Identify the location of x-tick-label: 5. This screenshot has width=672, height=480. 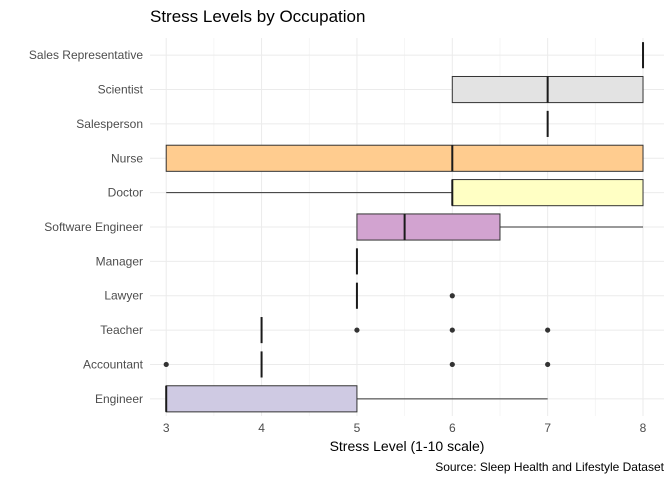
(357, 428).